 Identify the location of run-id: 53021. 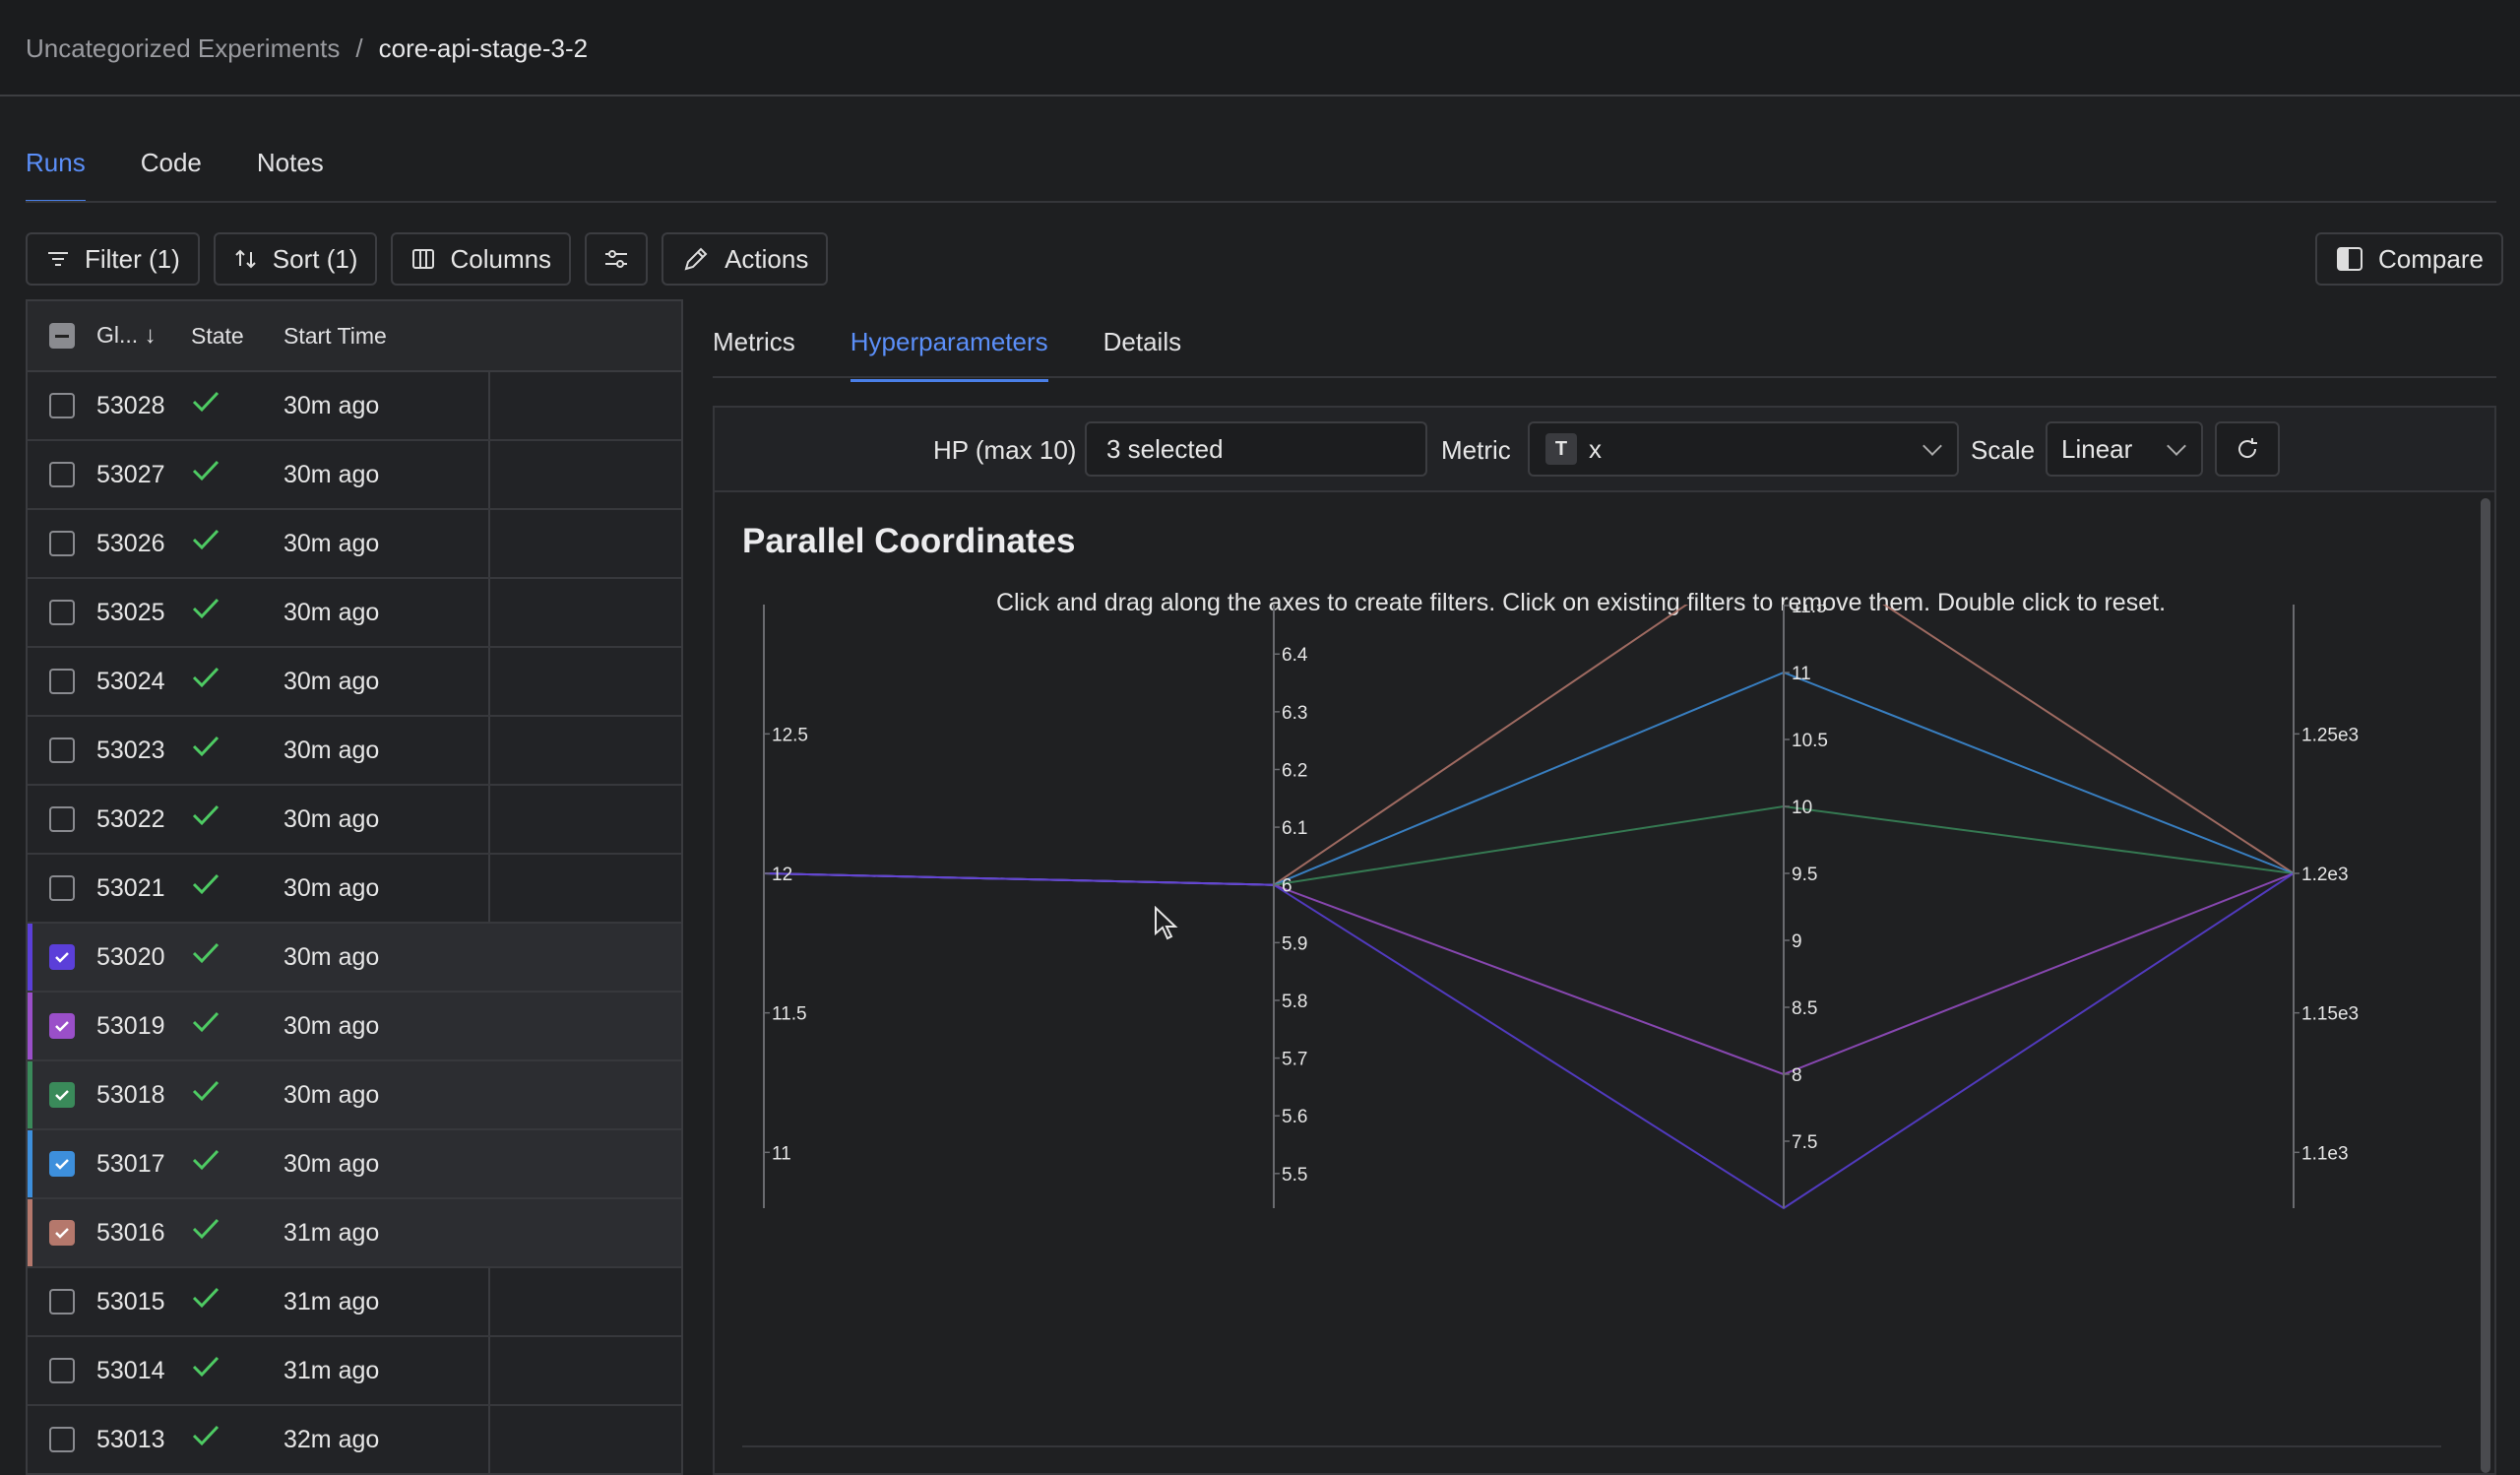
(130, 887).